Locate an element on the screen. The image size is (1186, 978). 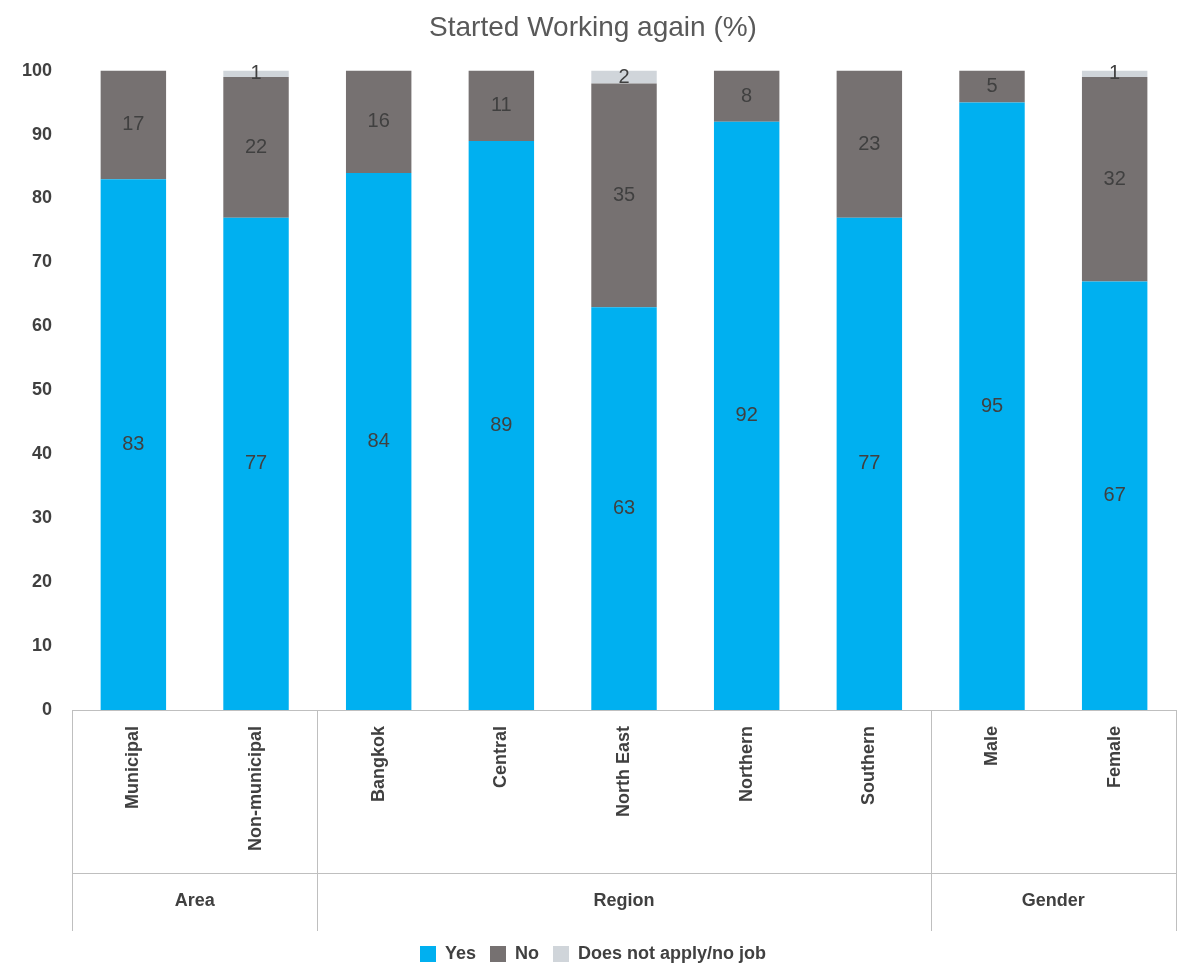
y-tick-label: 90 is located at coordinates (42, 133).